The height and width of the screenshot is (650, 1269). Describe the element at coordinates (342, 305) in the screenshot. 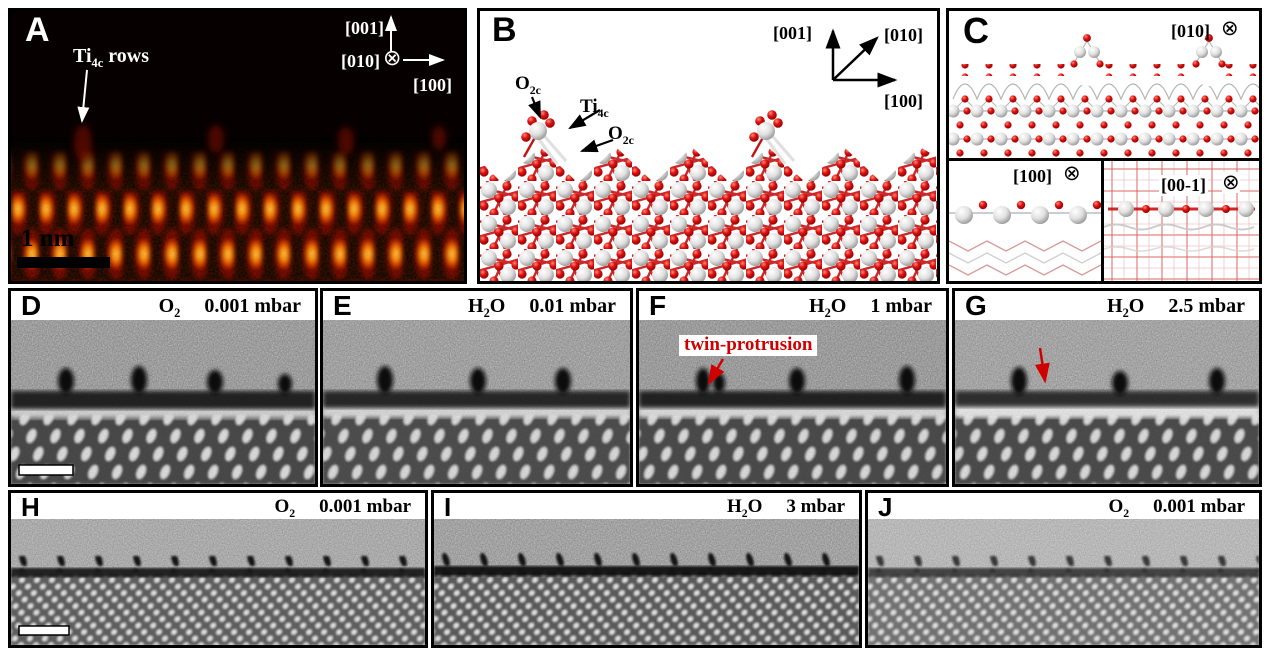

I see `panel-e-label: E` at that location.